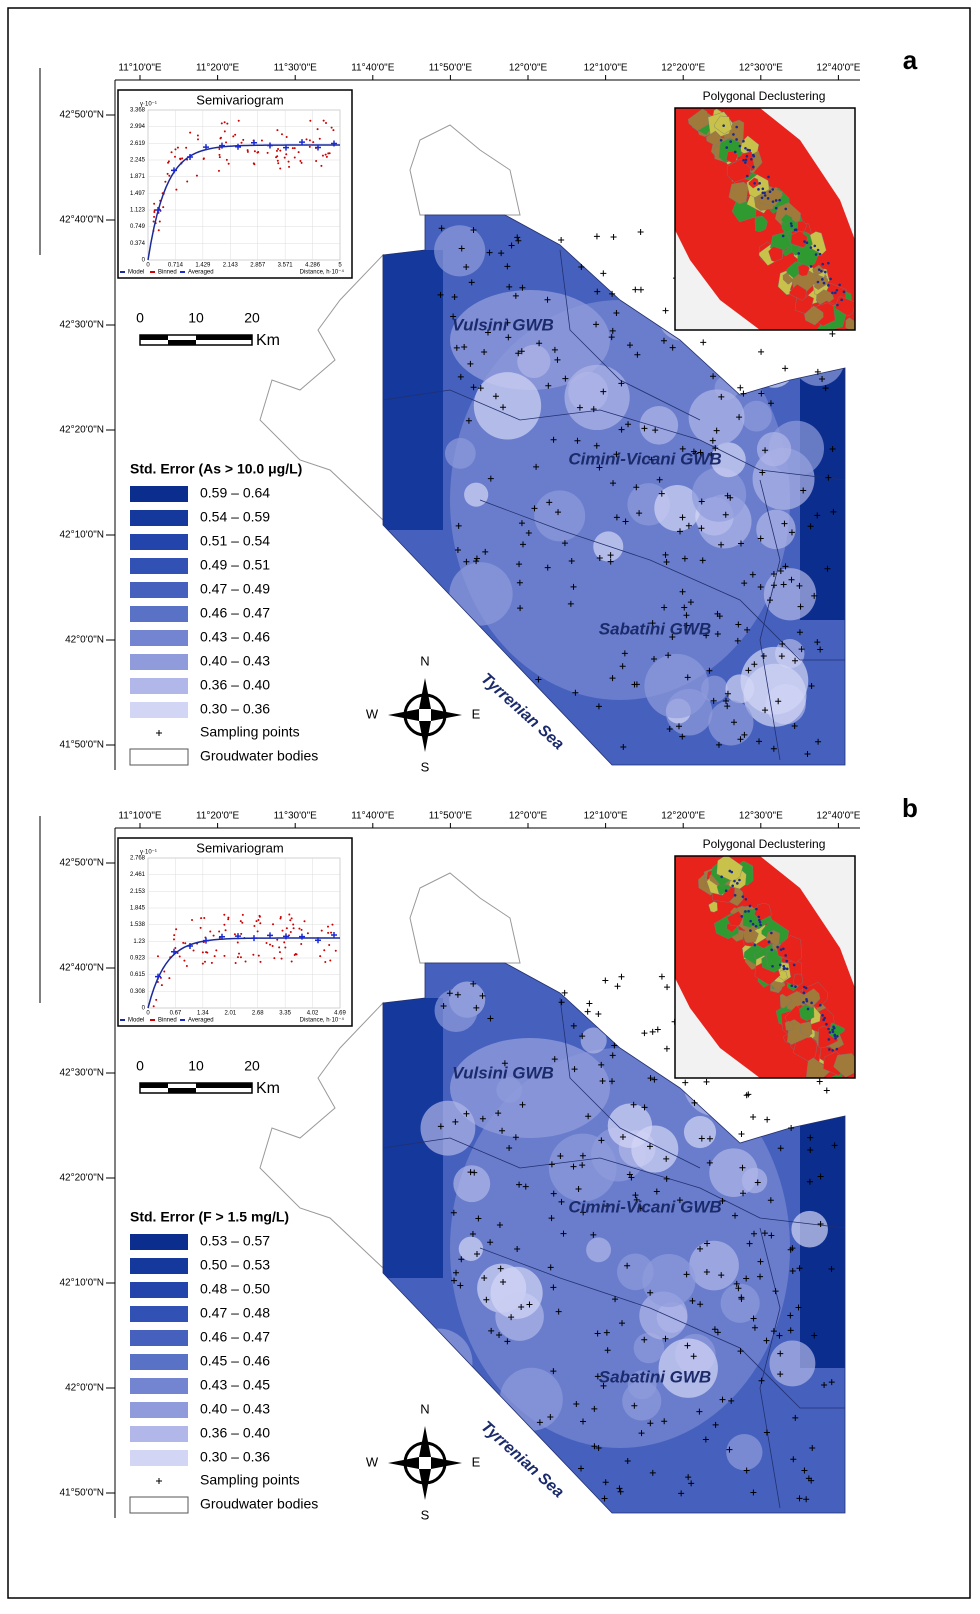 The height and width of the screenshot is (1614, 980). I want to click on semivariogram-unit: γ·10⁻¹, so click(148, 105).